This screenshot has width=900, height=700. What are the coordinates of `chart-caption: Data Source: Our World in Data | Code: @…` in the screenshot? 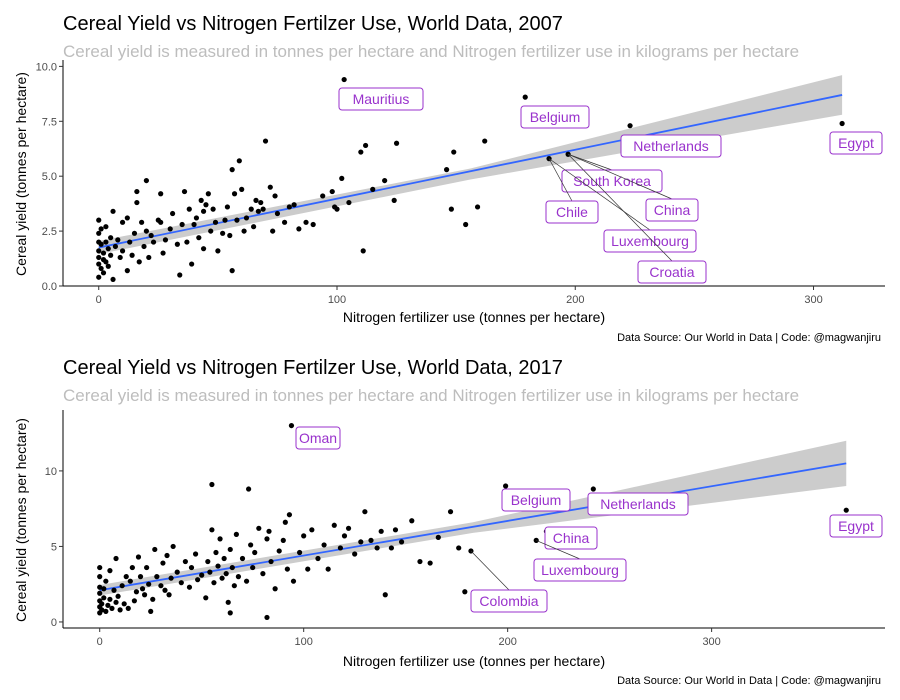 It's located at (749, 338).